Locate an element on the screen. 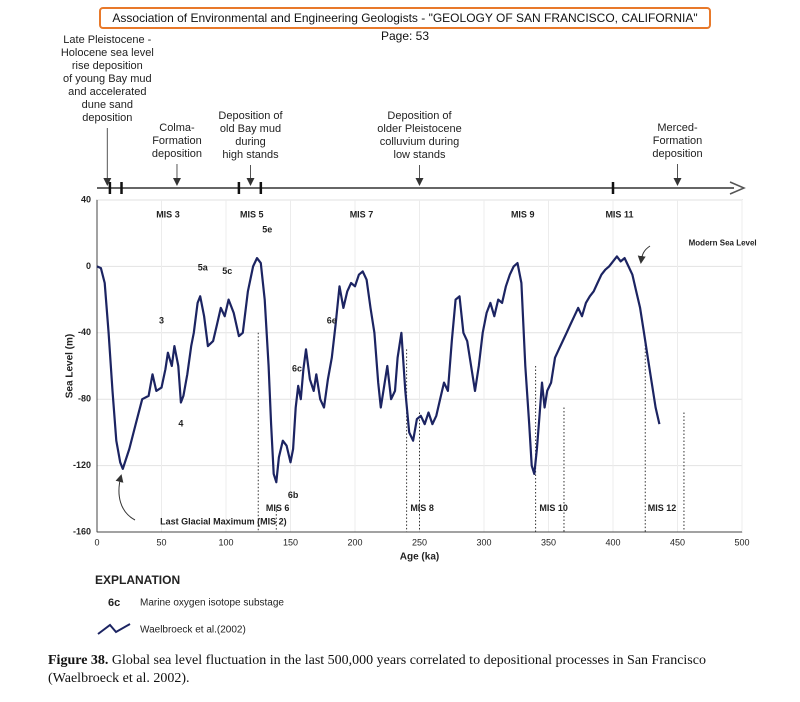  process-label: Late Pleistocene - is located at coordinates (107, 40).